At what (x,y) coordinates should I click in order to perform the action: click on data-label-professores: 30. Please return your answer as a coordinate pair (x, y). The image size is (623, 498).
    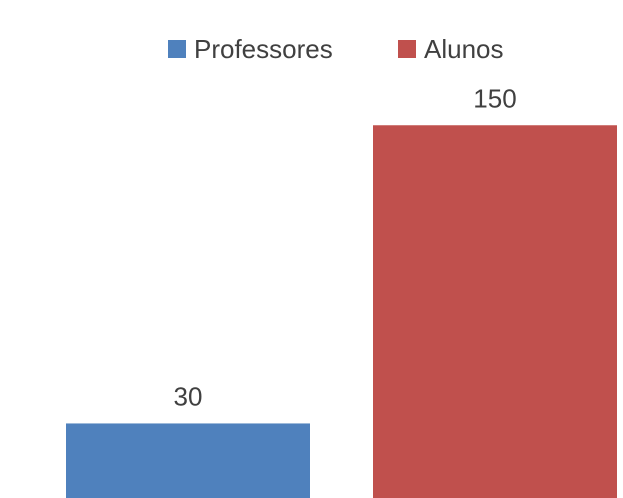
    Looking at the image, I should click on (188, 396).